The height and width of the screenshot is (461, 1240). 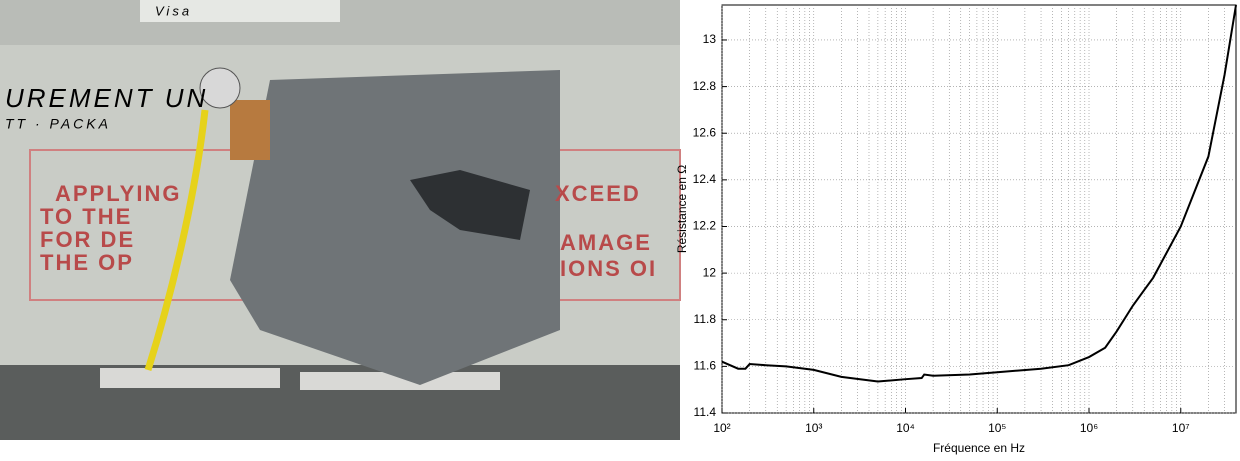 I want to click on x-tick-label: 10⁴, so click(x=905, y=428).